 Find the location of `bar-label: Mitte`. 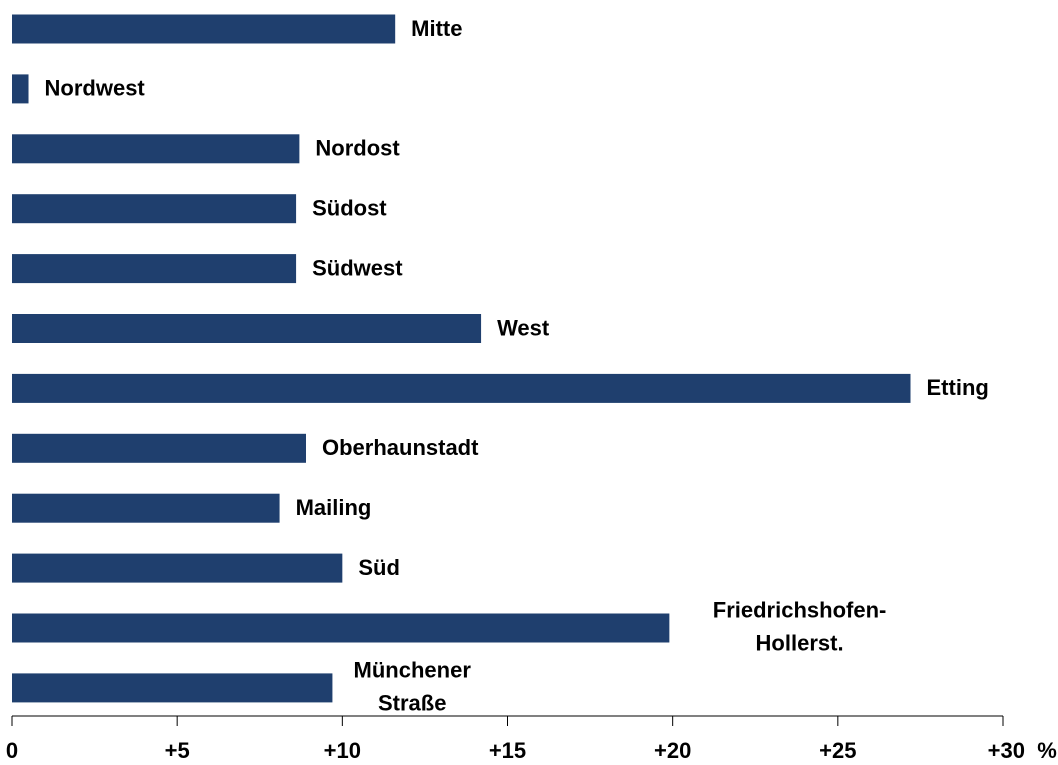

bar-label: Mitte is located at coordinates (436, 28).